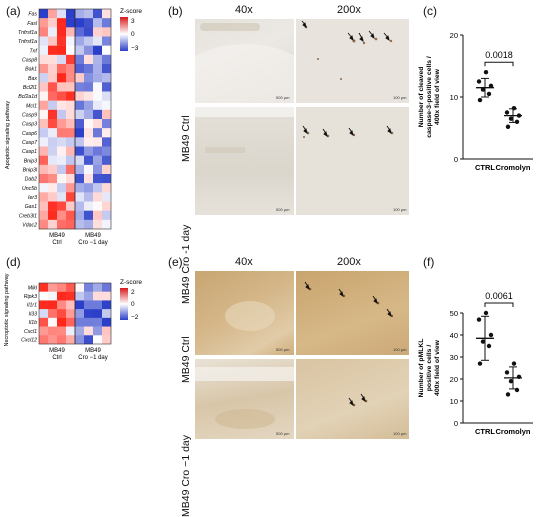 The image size is (550, 517). What do you see at coordinates (244, 61) in the screenshot?
I see `micro-b-40x-ctrl-image` at bounding box center [244, 61].